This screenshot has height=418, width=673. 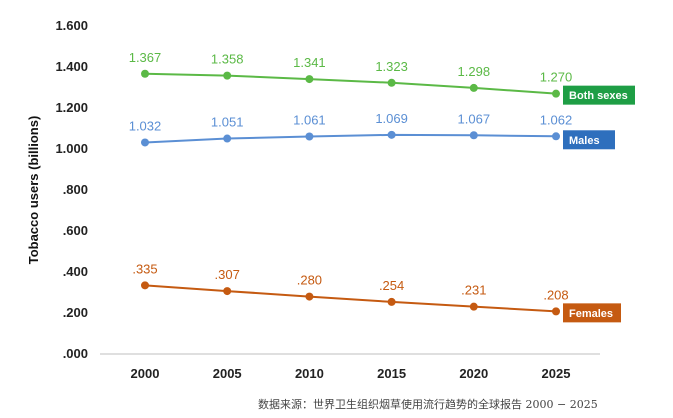 I want to click on data-label: 1.323, so click(x=391, y=66).